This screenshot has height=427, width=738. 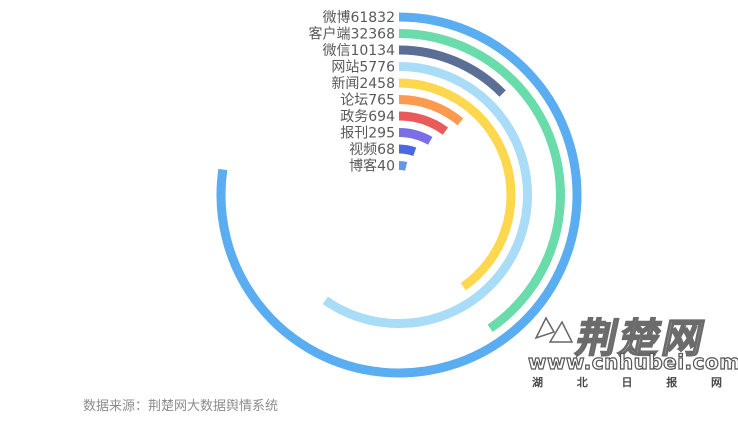 I want to click on arc-label-2: 微信10134, so click(x=358, y=51).